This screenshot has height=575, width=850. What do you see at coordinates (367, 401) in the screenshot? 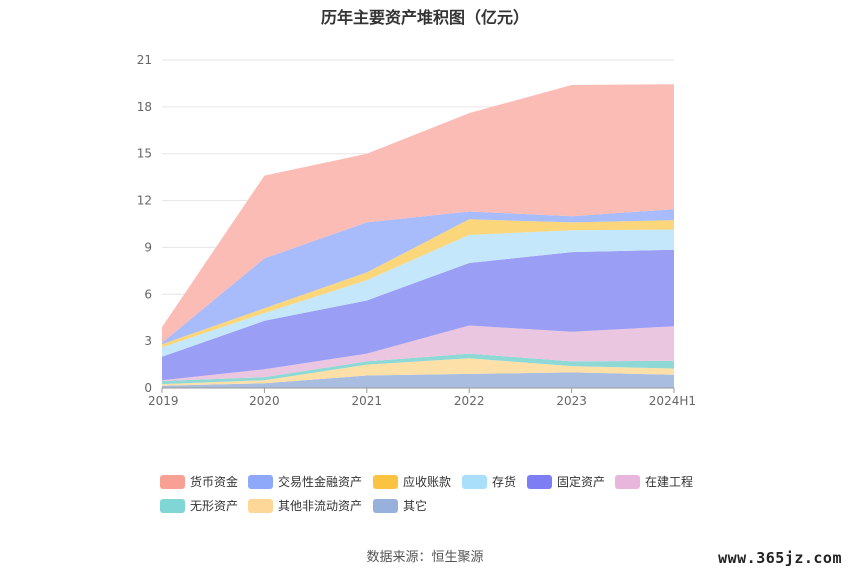
I see `x-tick-label: 2021` at bounding box center [367, 401].